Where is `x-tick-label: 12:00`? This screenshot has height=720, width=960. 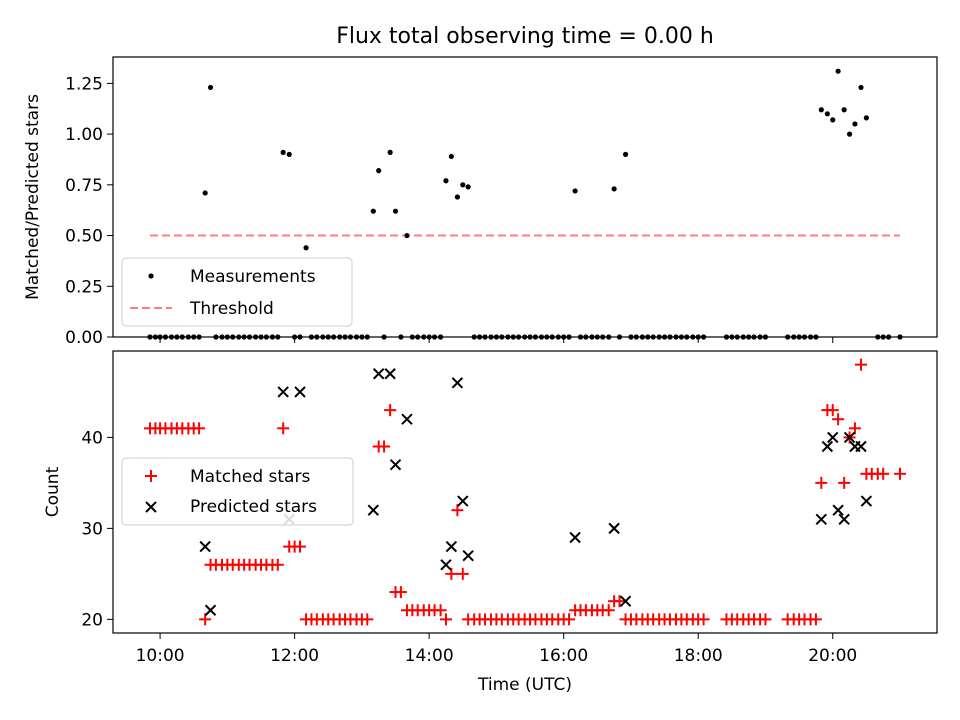 x-tick-label: 12:00 is located at coordinates (294, 656).